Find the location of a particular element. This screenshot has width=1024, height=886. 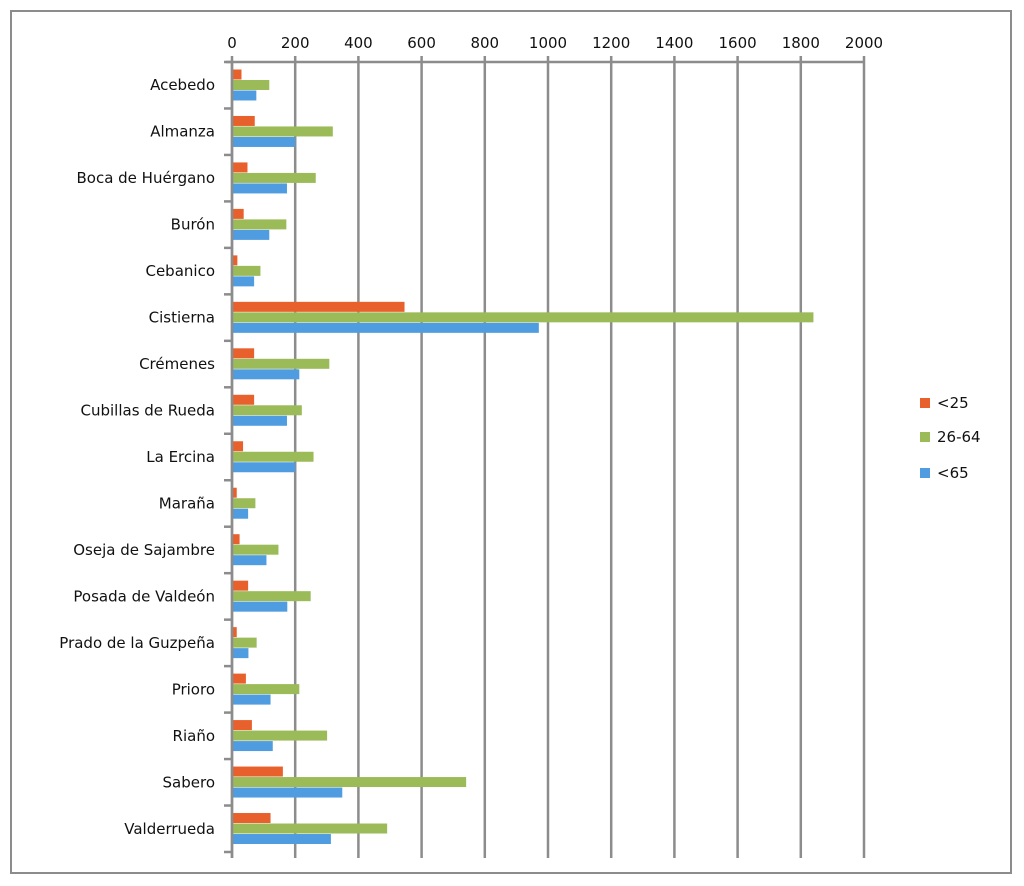

x-tick-label: 0 is located at coordinates (232, 43).